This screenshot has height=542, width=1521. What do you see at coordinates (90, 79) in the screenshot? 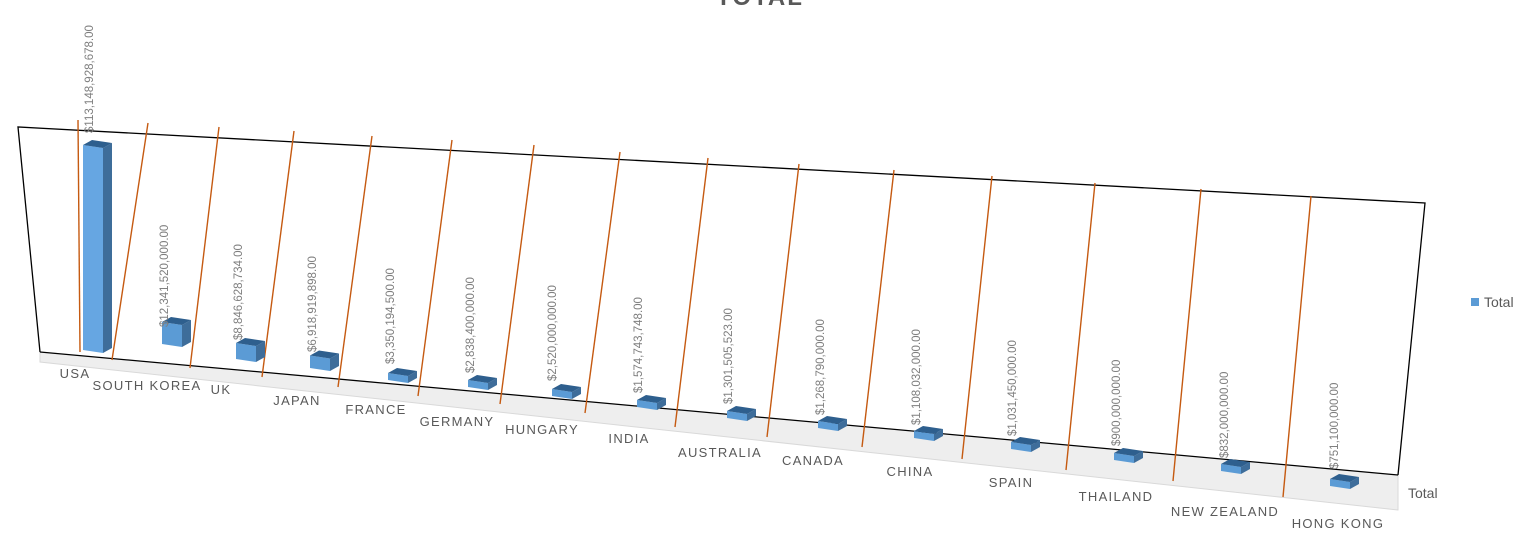
I see `data-label: $113,148,928,678.00` at bounding box center [90, 79].